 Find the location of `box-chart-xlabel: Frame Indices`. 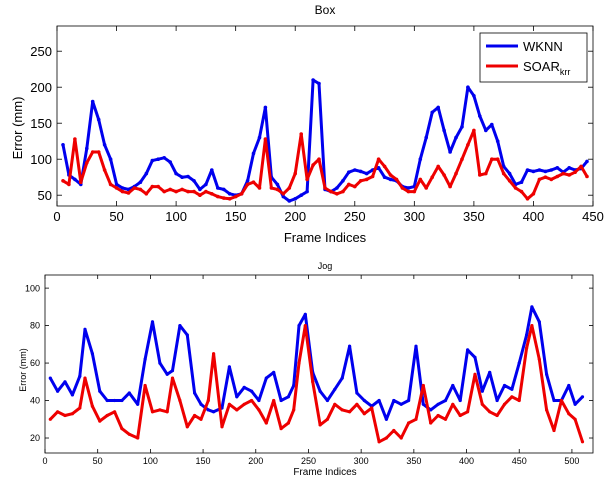

box-chart-xlabel: Frame Indices is located at coordinates (325, 237).